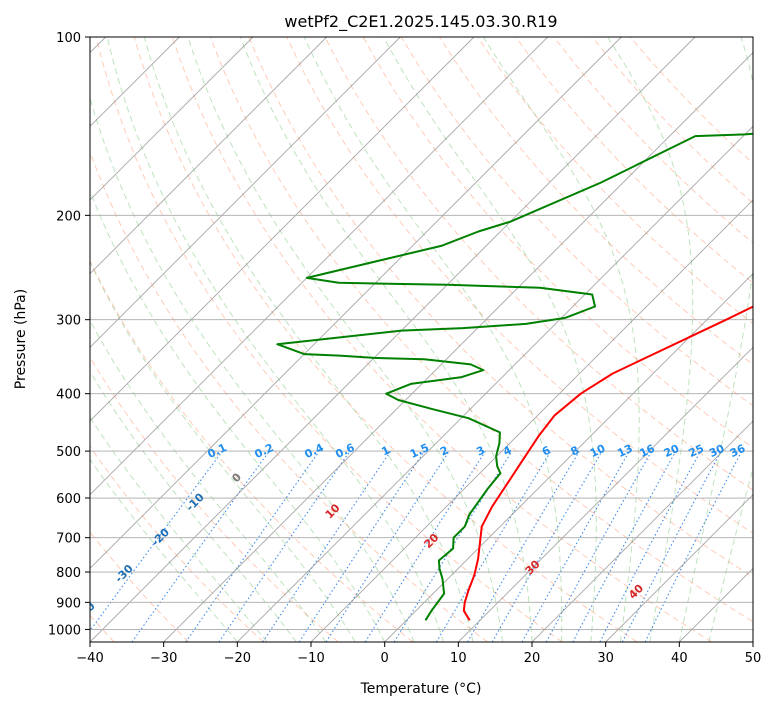  I want to click on y-tick-label: 900, so click(68, 603).